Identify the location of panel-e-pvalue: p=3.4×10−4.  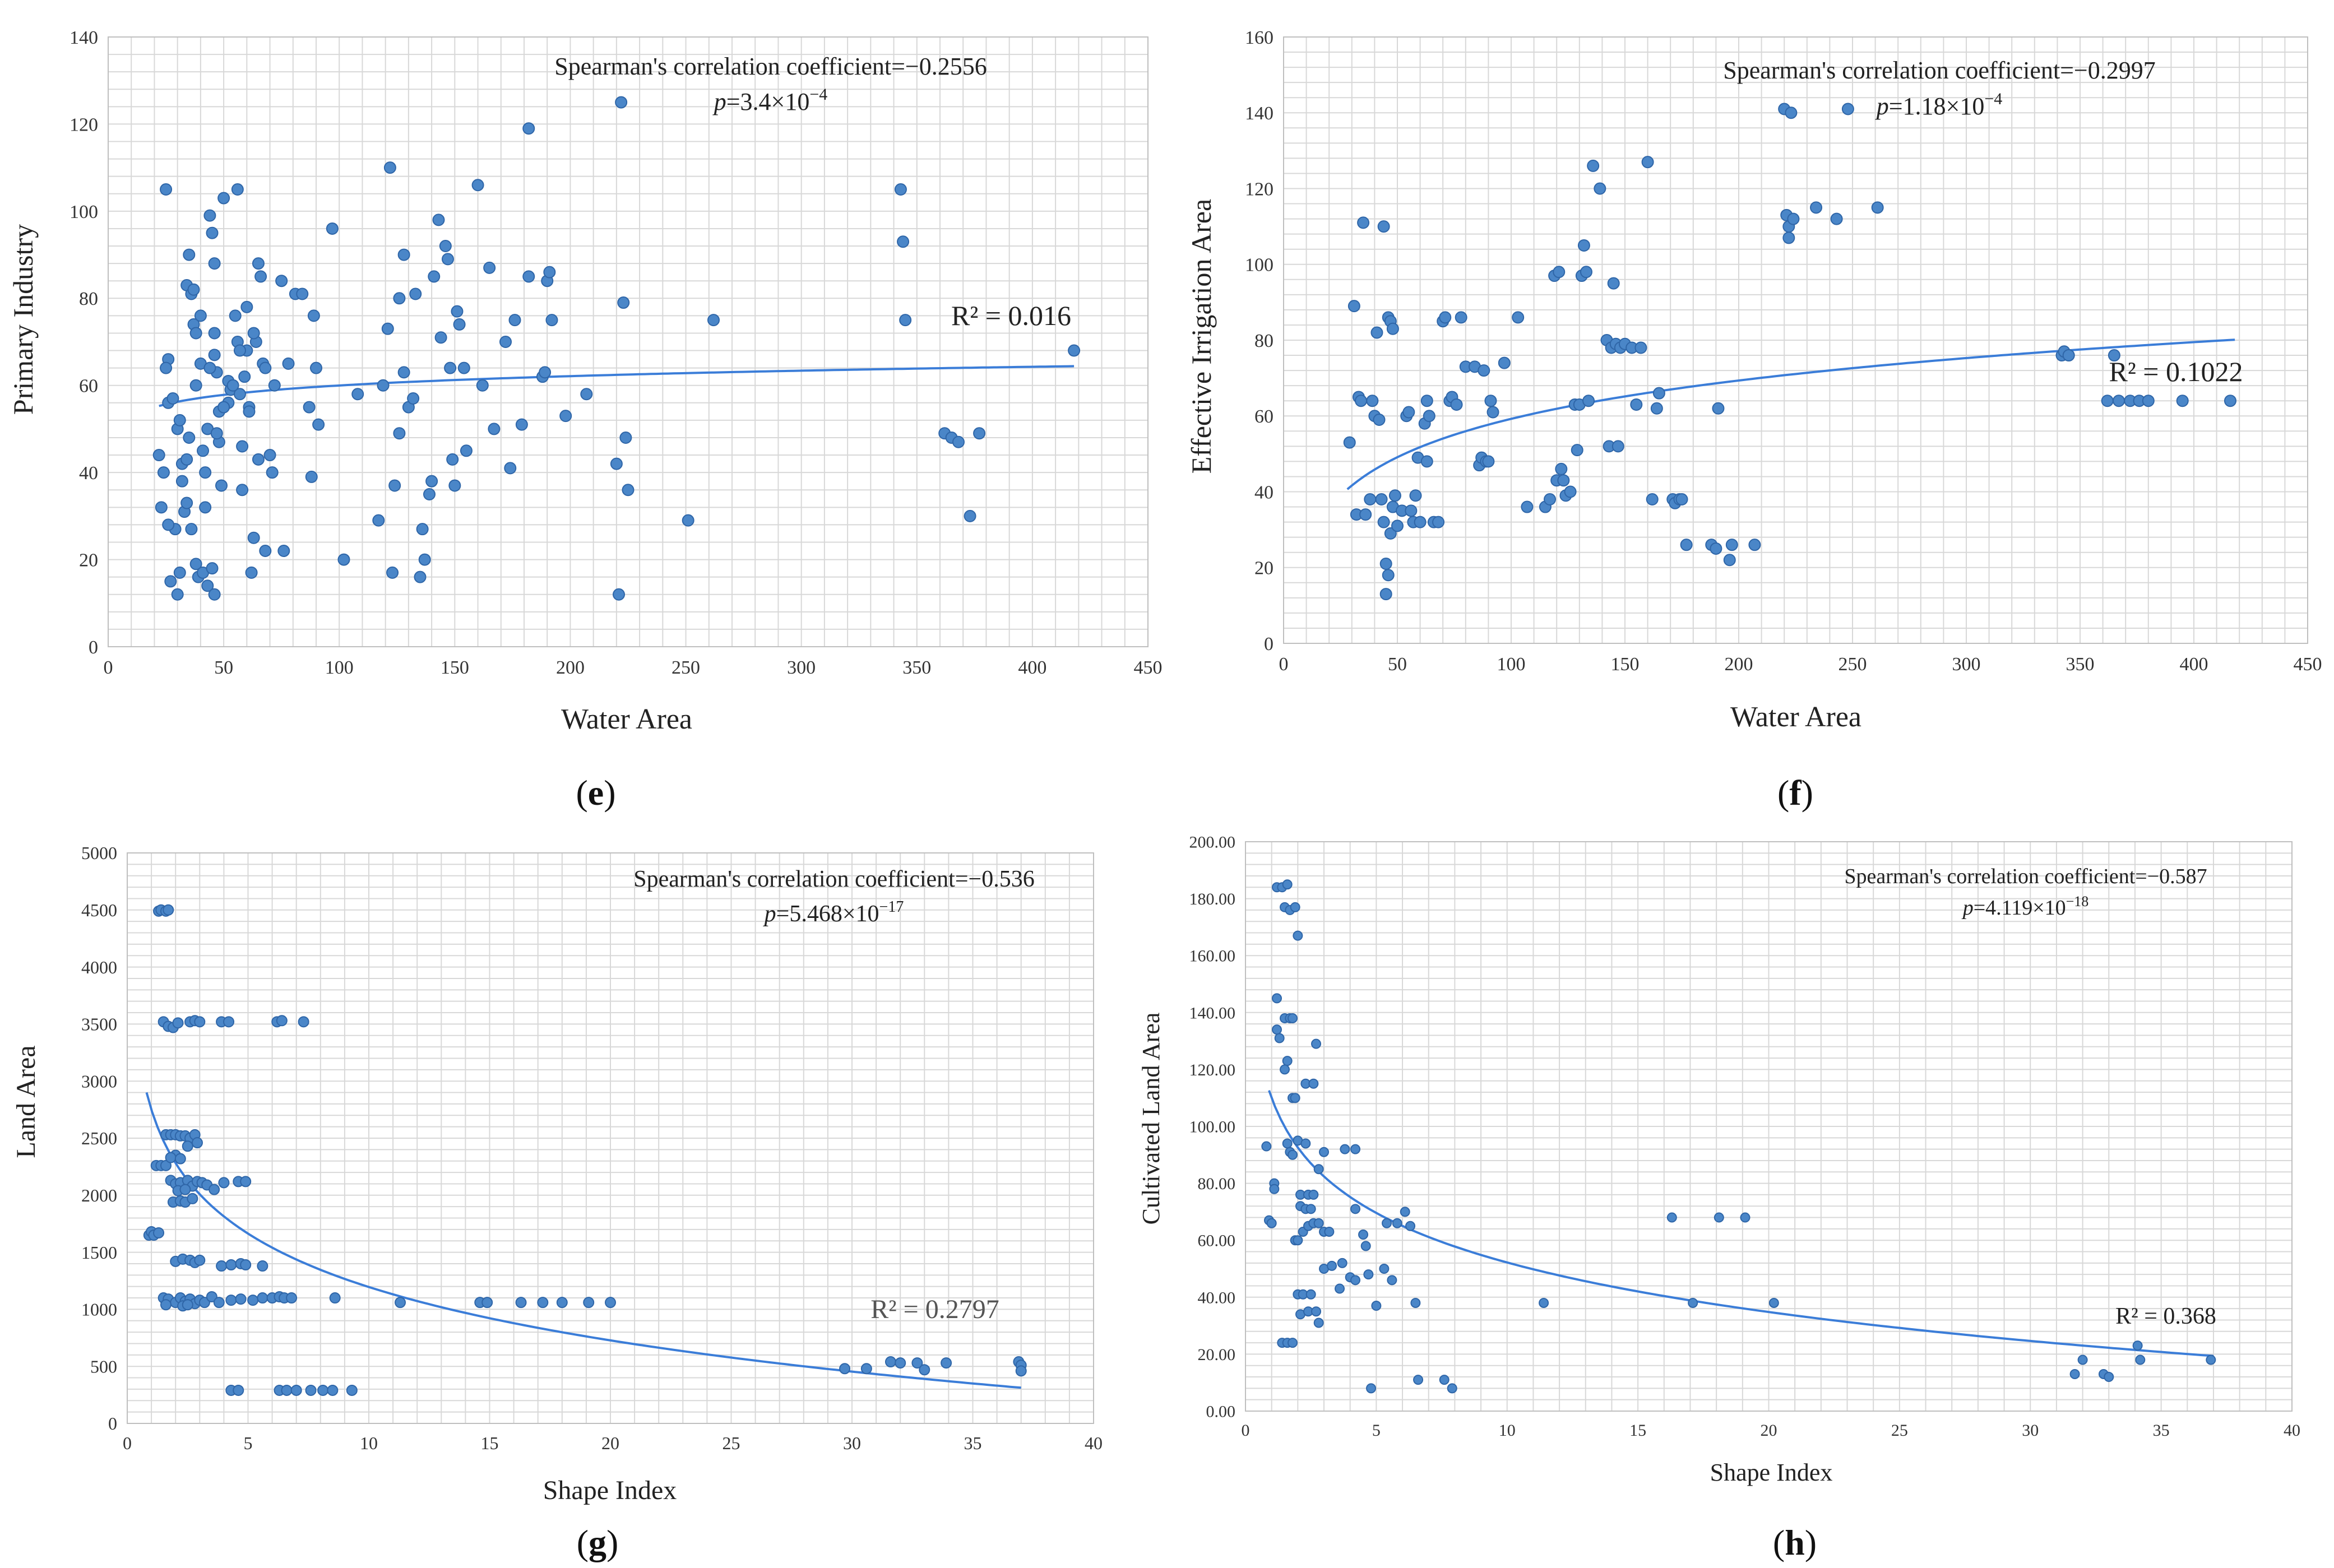
(770, 100).